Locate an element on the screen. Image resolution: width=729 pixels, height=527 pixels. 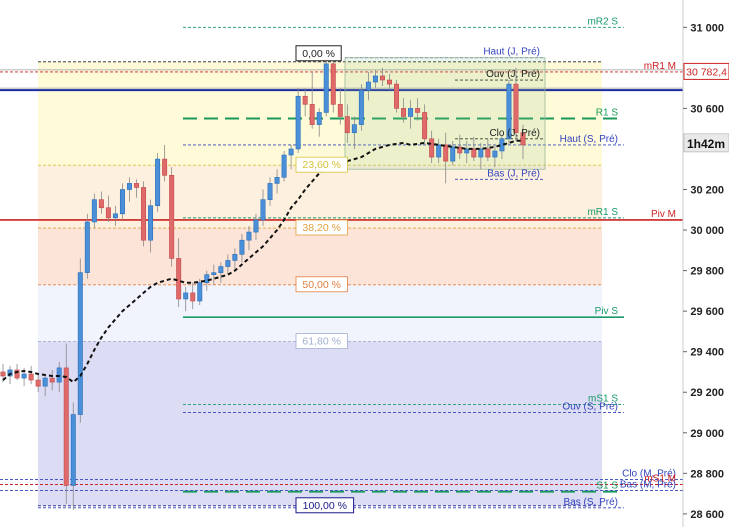
fib-label: 100,00 % is located at coordinates (325, 506).